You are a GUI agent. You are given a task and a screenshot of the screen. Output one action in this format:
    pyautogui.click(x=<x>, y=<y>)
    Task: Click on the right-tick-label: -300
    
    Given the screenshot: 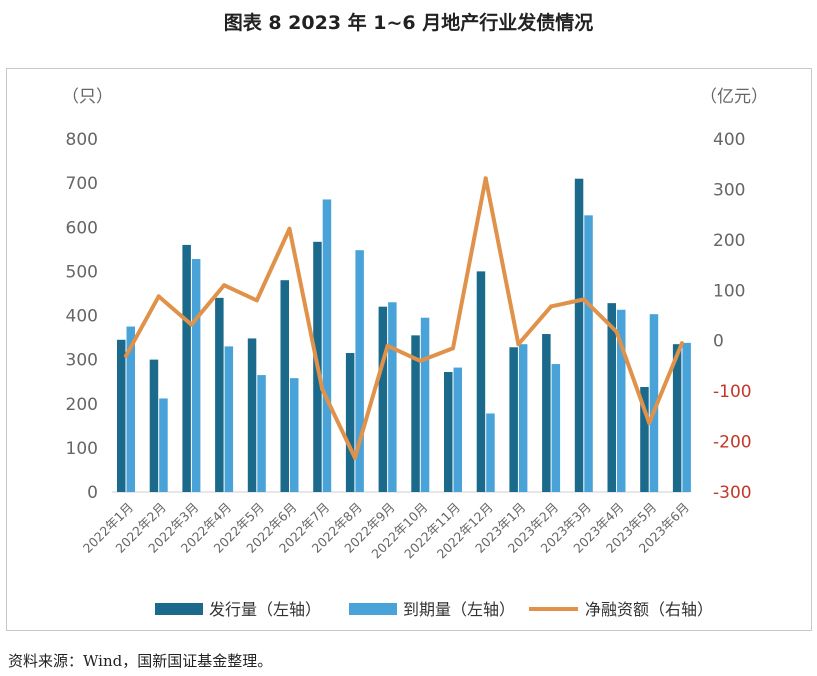 What is the action you would take?
    pyautogui.click(x=732, y=493)
    